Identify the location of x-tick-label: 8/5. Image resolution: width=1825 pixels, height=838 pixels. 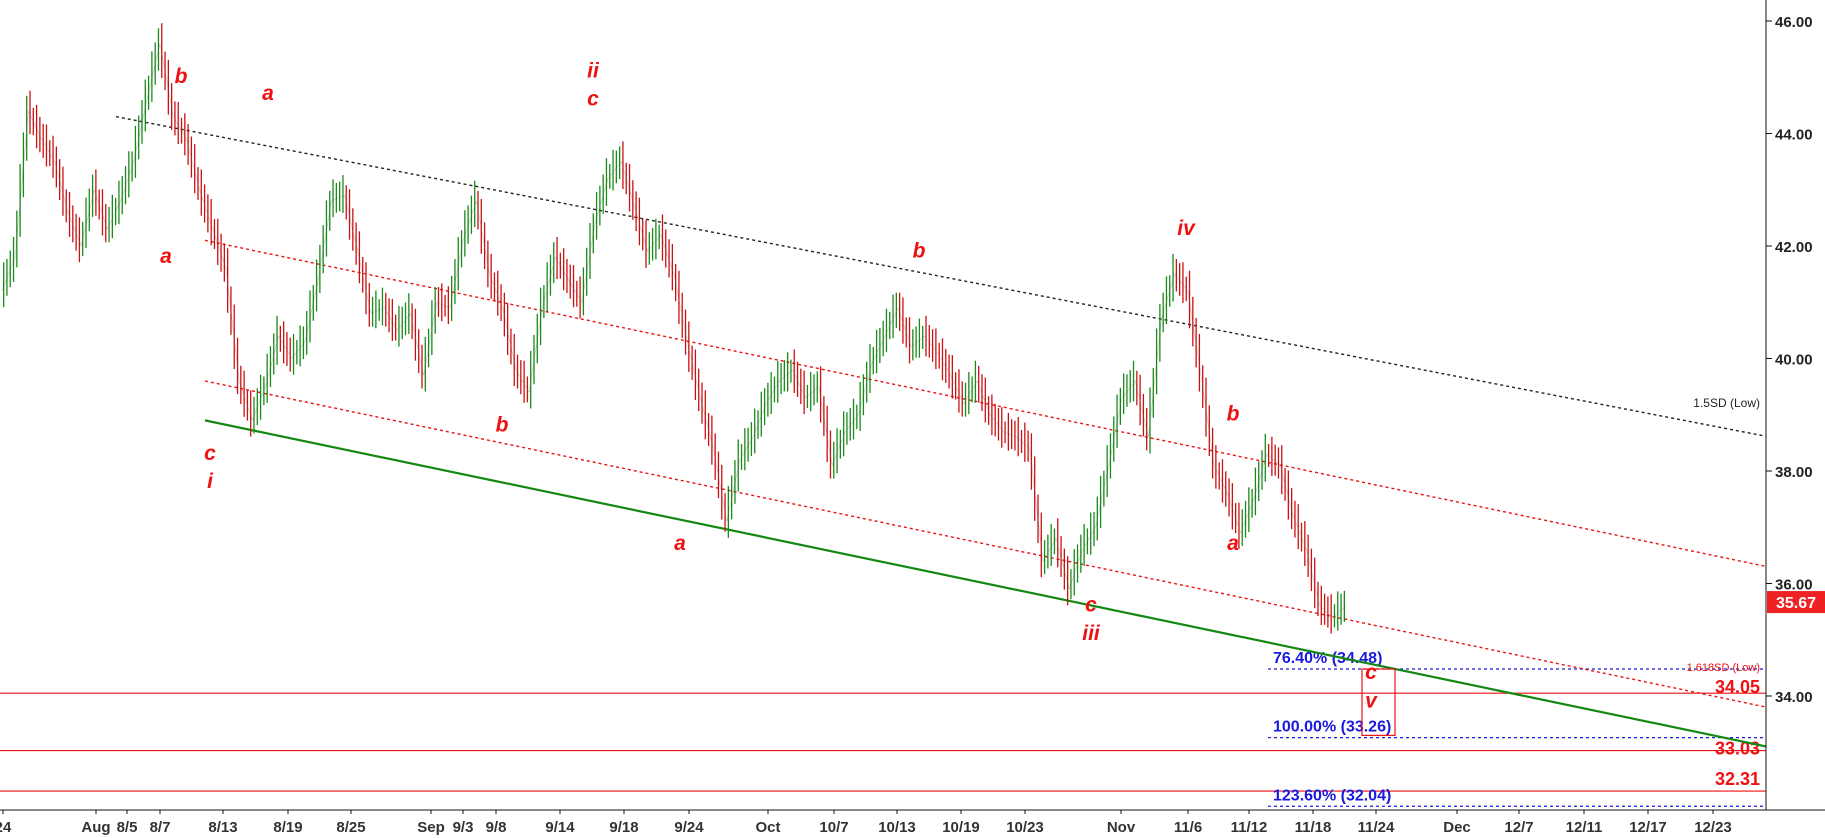
(127, 827).